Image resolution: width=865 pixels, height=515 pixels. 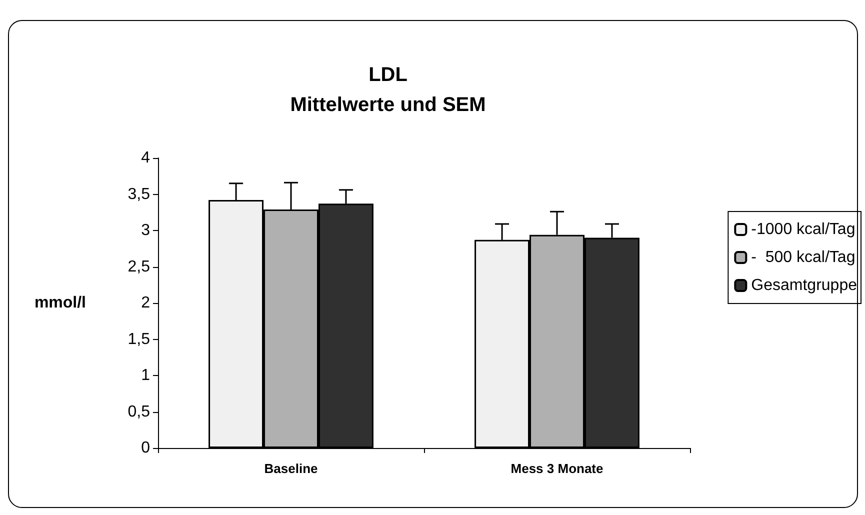 What do you see at coordinates (804, 285) in the screenshot?
I see `legend-label: Gesamtgruppe` at bounding box center [804, 285].